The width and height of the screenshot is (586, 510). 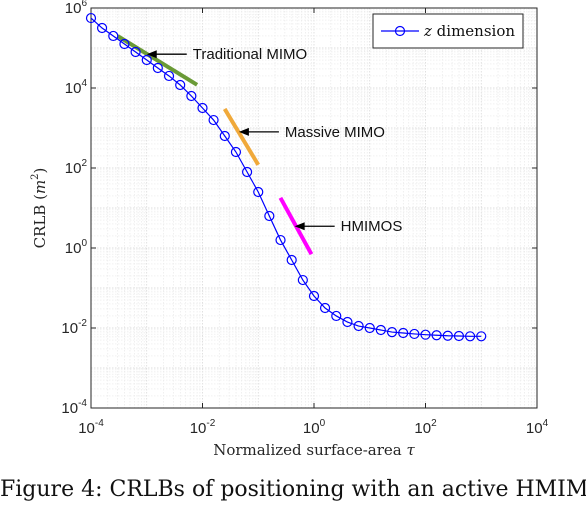 What do you see at coordinates (76, 167) in the screenshot?
I see `y-tick-label: 10²` at bounding box center [76, 167].